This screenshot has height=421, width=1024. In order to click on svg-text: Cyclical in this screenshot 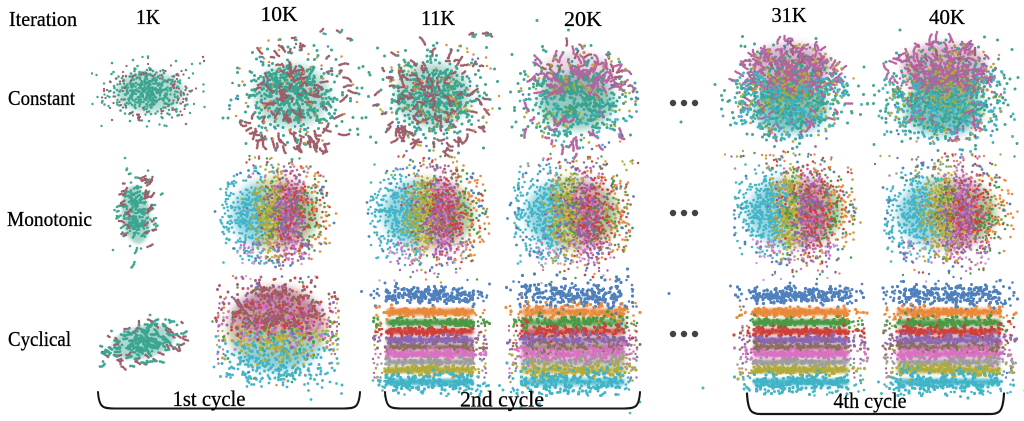, I will do `click(39, 339)`.